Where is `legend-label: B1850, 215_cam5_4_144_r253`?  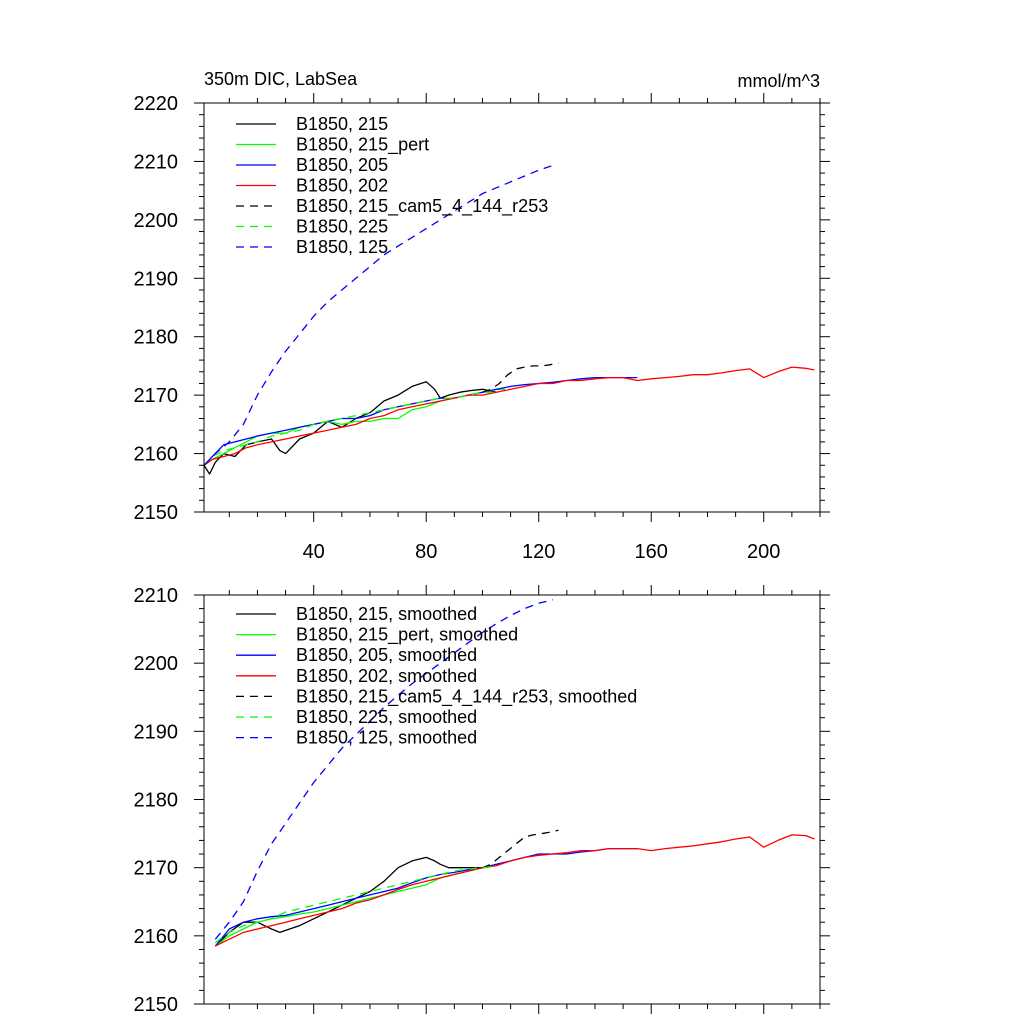
legend-label: B1850, 215_cam5_4_144_r253 is located at coordinates (422, 206).